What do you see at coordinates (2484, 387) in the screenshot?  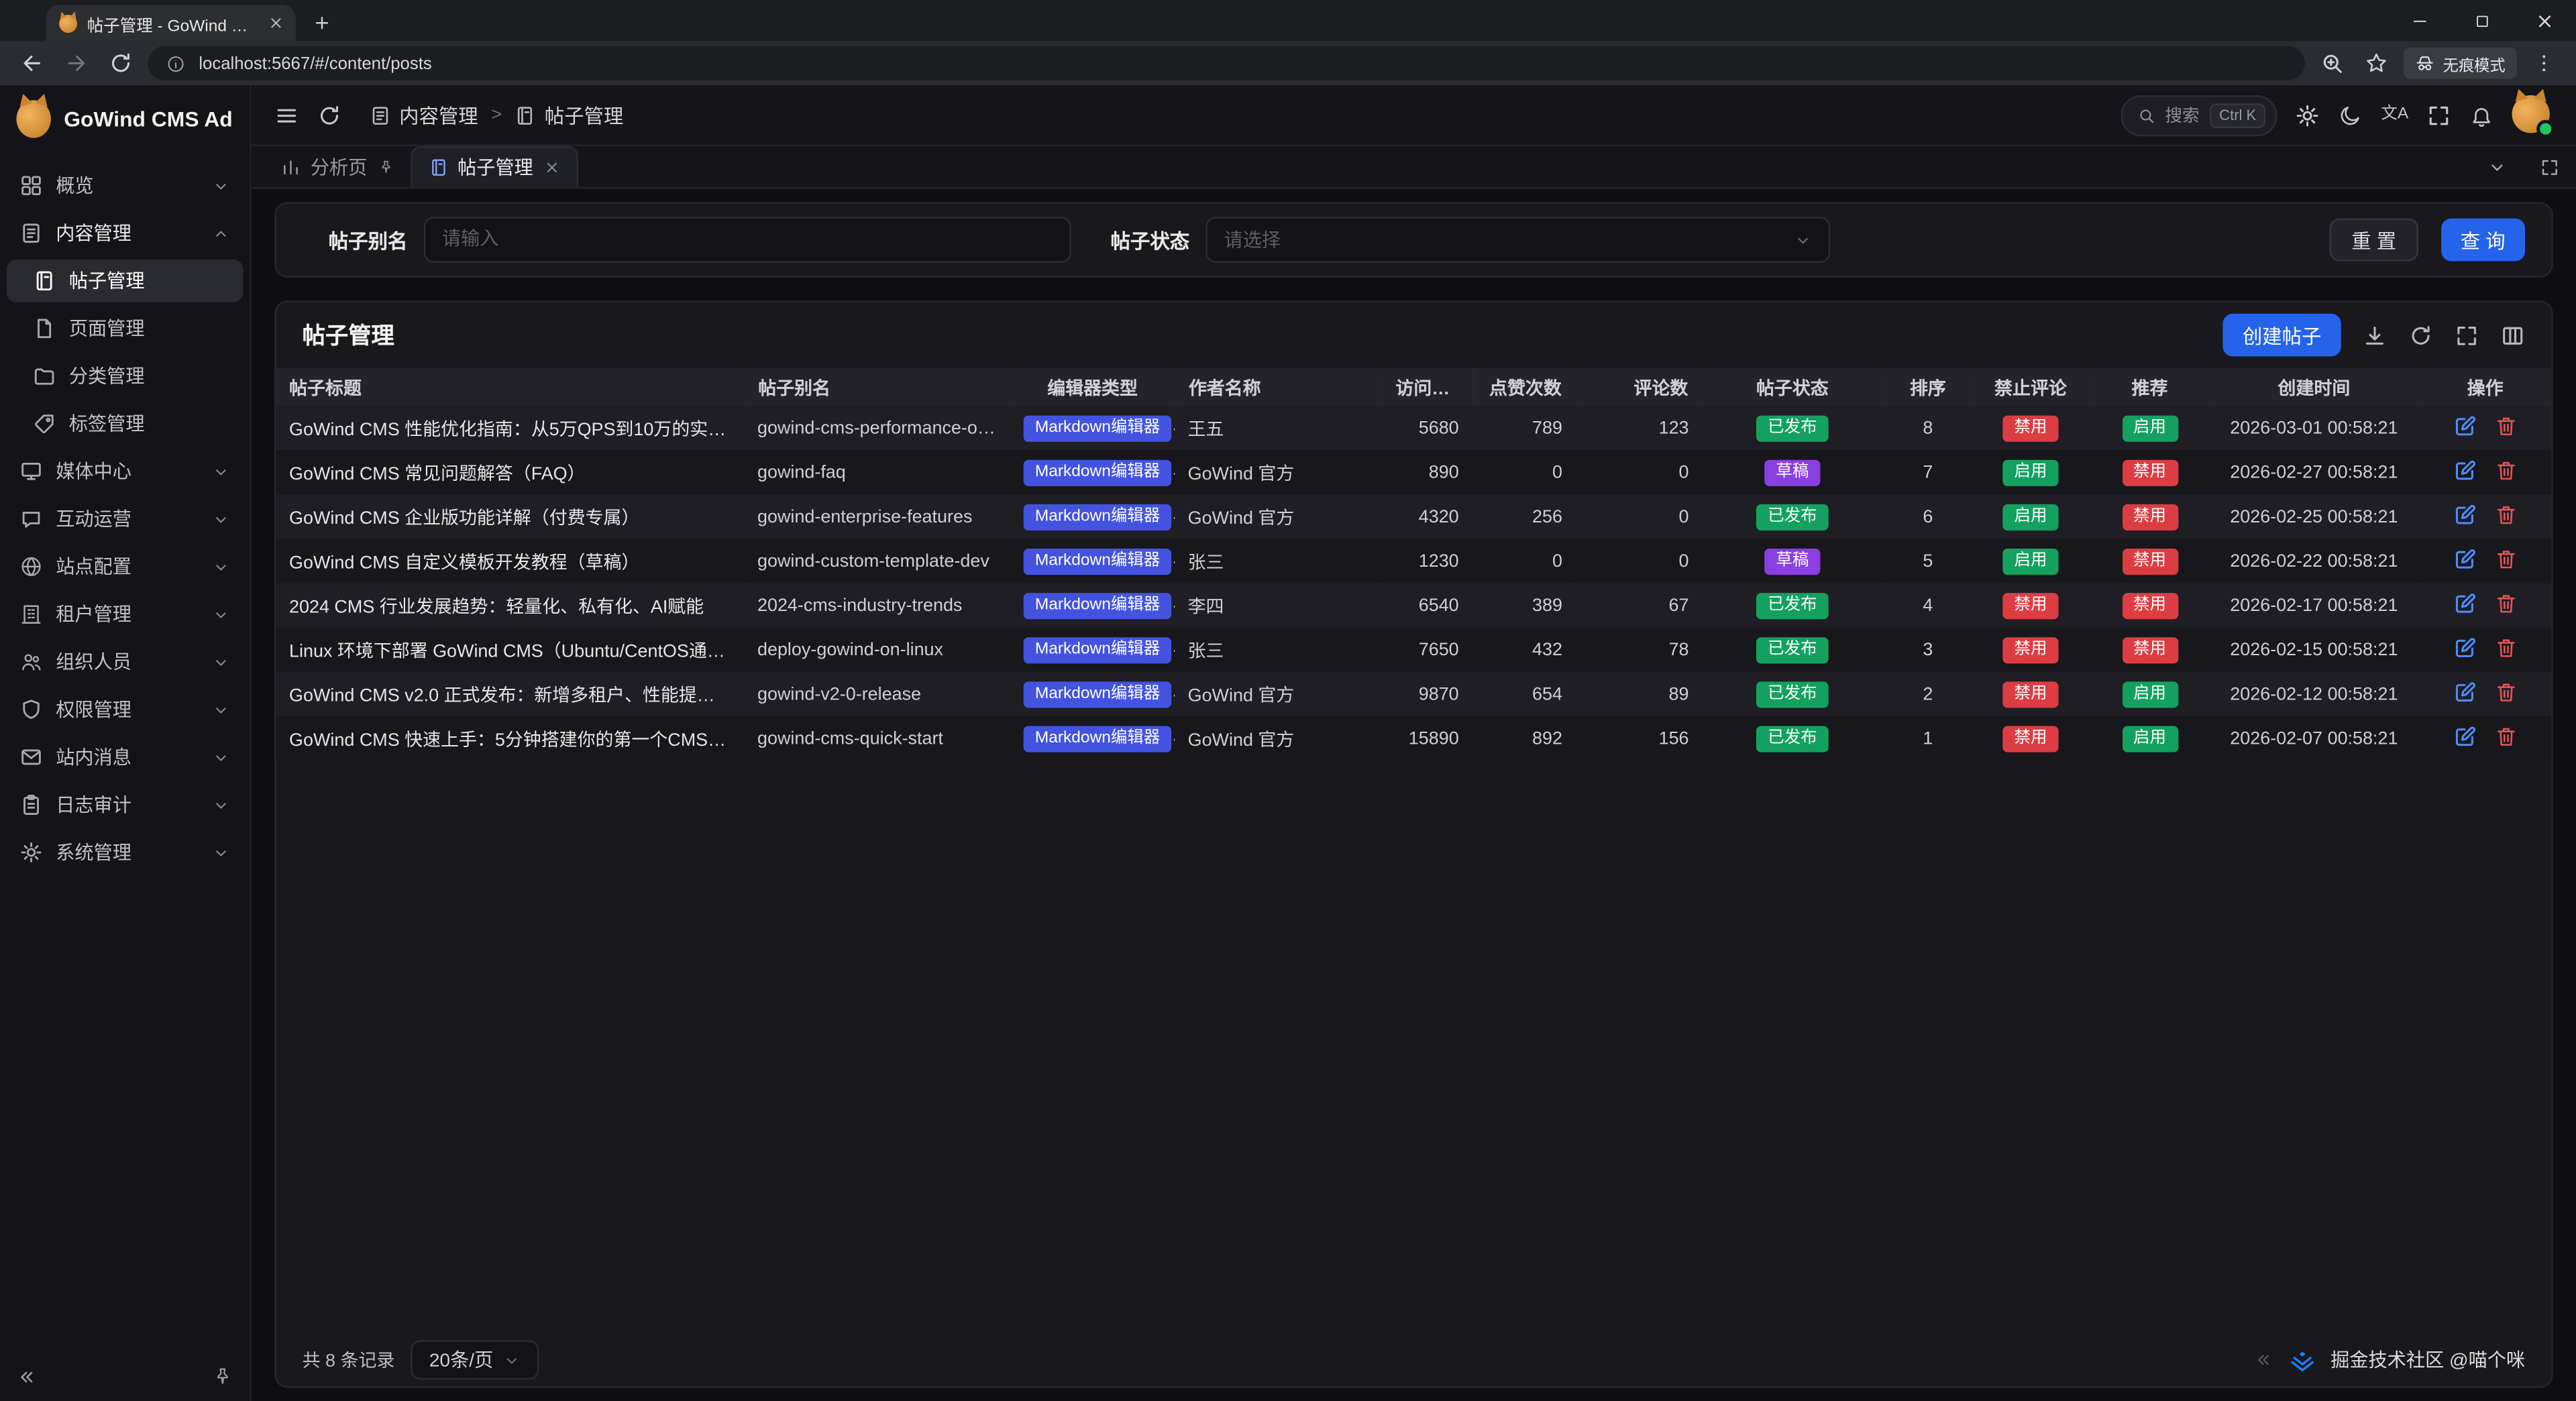 I see `column-header-操作: 操作` at bounding box center [2484, 387].